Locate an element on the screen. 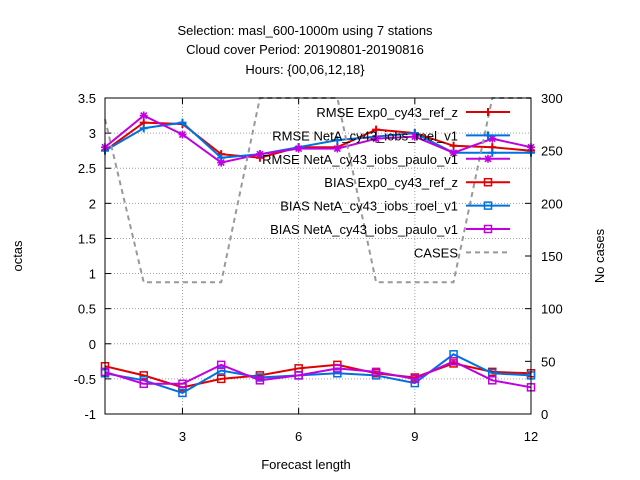  legend-label: BIAS Exp0_cy43_ref_z is located at coordinates (391, 182).